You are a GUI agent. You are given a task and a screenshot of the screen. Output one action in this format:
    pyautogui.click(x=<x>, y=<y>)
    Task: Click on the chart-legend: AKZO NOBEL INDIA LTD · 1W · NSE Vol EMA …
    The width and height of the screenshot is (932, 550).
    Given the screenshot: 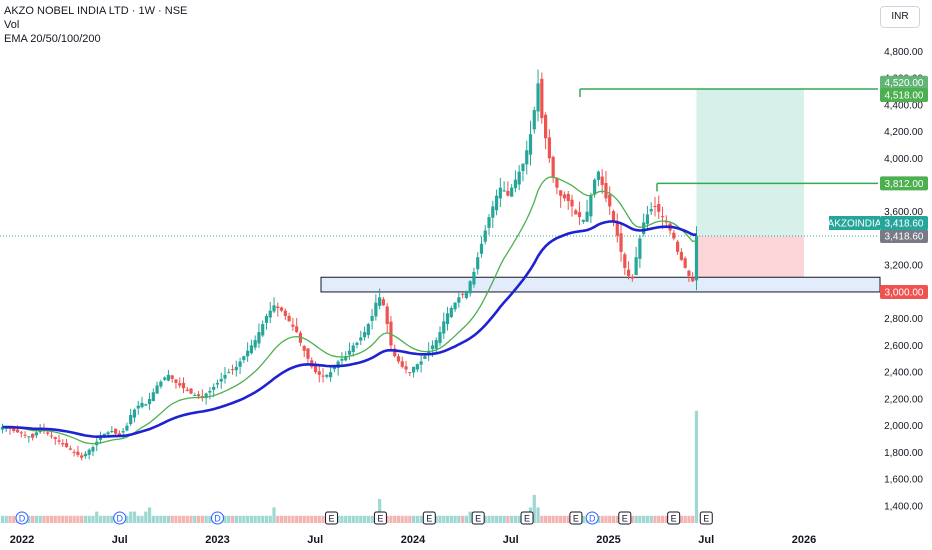 What is the action you would take?
    pyautogui.click(x=95, y=25)
    